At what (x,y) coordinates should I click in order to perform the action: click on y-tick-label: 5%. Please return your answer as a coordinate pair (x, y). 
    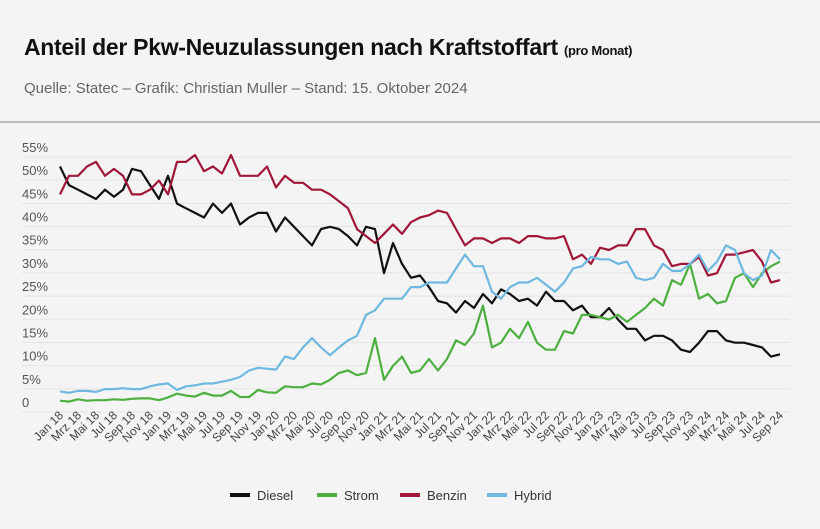
    Looking at the image, I should click on (31, 379).